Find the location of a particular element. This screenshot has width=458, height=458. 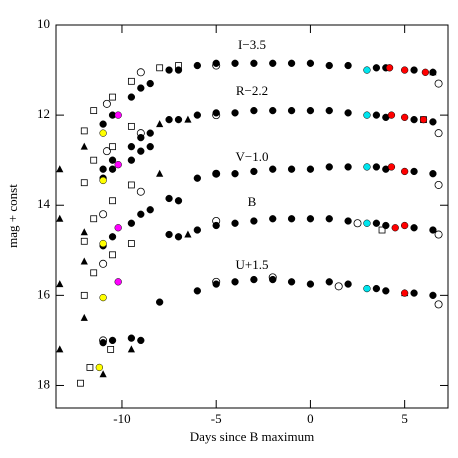

x-tick-label: 0 is located at coordinates (310, 418).